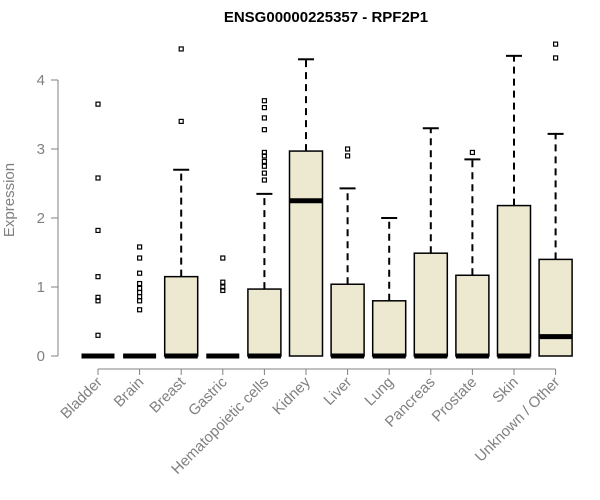 This screenshot has width=600, height=500. I want to click on box-lung, so click(389, 288).